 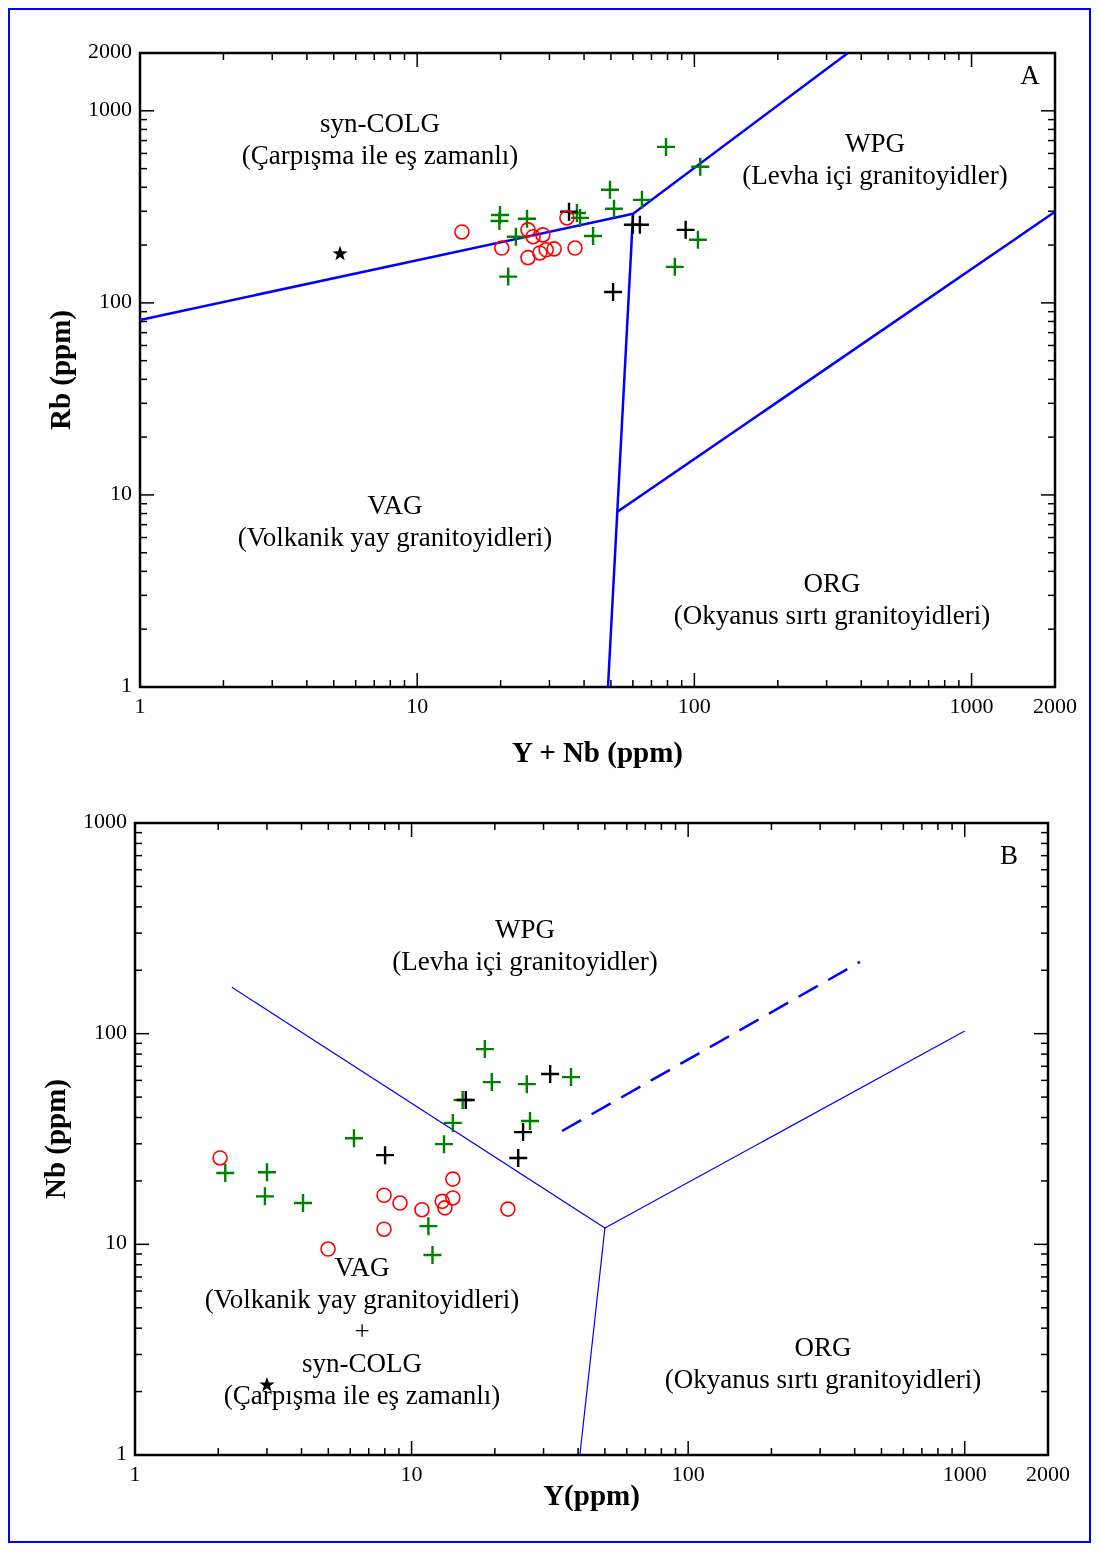 I want to click on x-axis-title: Y + Nb (ppm), so click(x=597, y=752).